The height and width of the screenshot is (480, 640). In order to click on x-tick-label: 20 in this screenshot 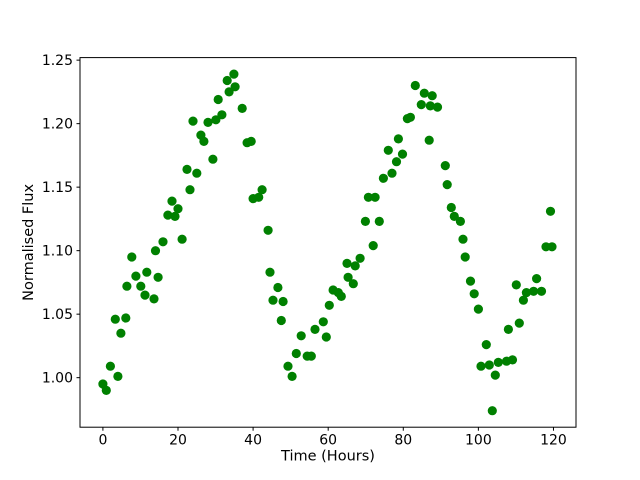, I will do `click(178, 441)`.